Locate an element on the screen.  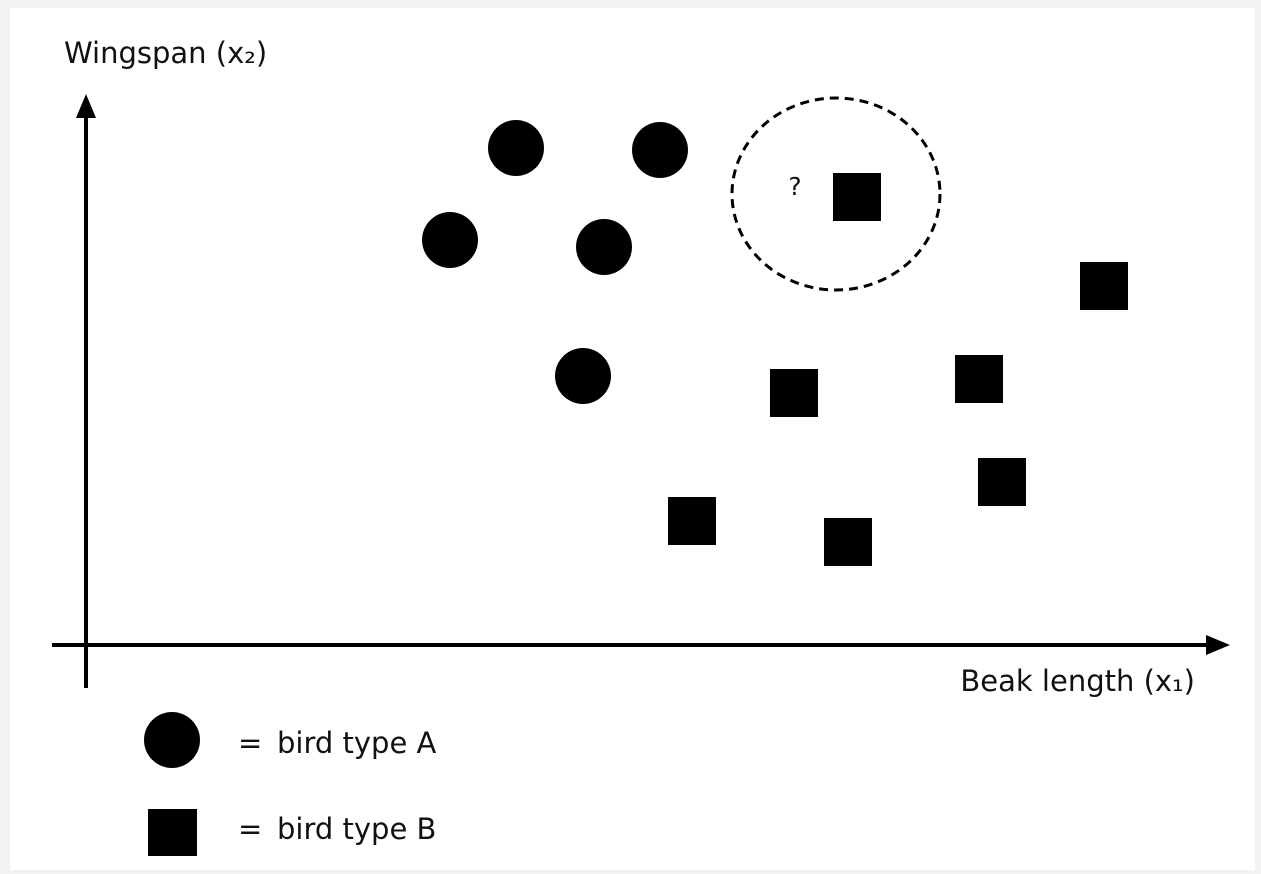
y-arrow is located at coordinates (86, 106).